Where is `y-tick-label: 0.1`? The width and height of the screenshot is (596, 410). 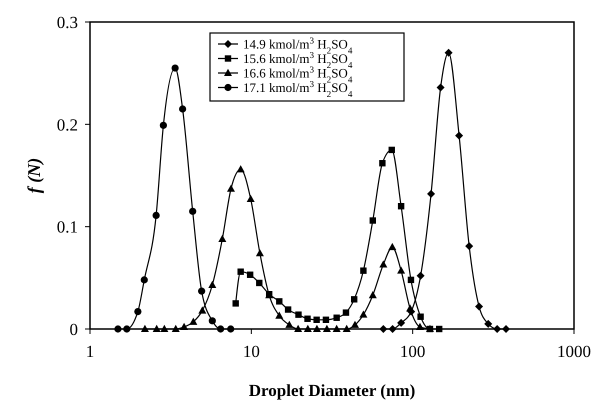 y-tick-label: 0.1 is located at coordinates (67, 227).